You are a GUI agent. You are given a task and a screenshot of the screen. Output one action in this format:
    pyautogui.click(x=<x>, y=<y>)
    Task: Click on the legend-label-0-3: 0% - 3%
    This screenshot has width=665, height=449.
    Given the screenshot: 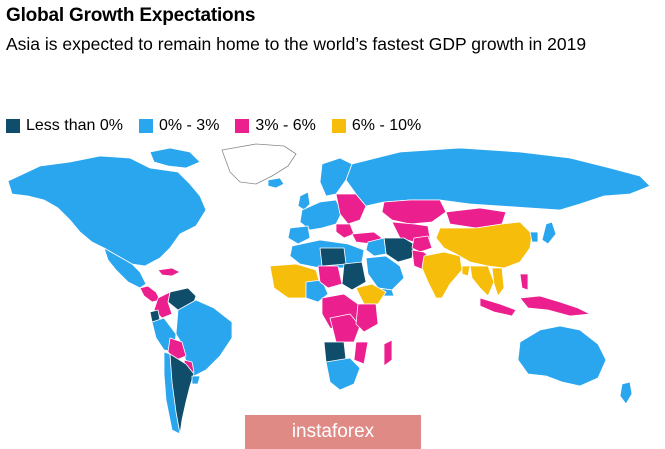 What is the action you would take?
    pyautogui.click(x=189, y=125)
    